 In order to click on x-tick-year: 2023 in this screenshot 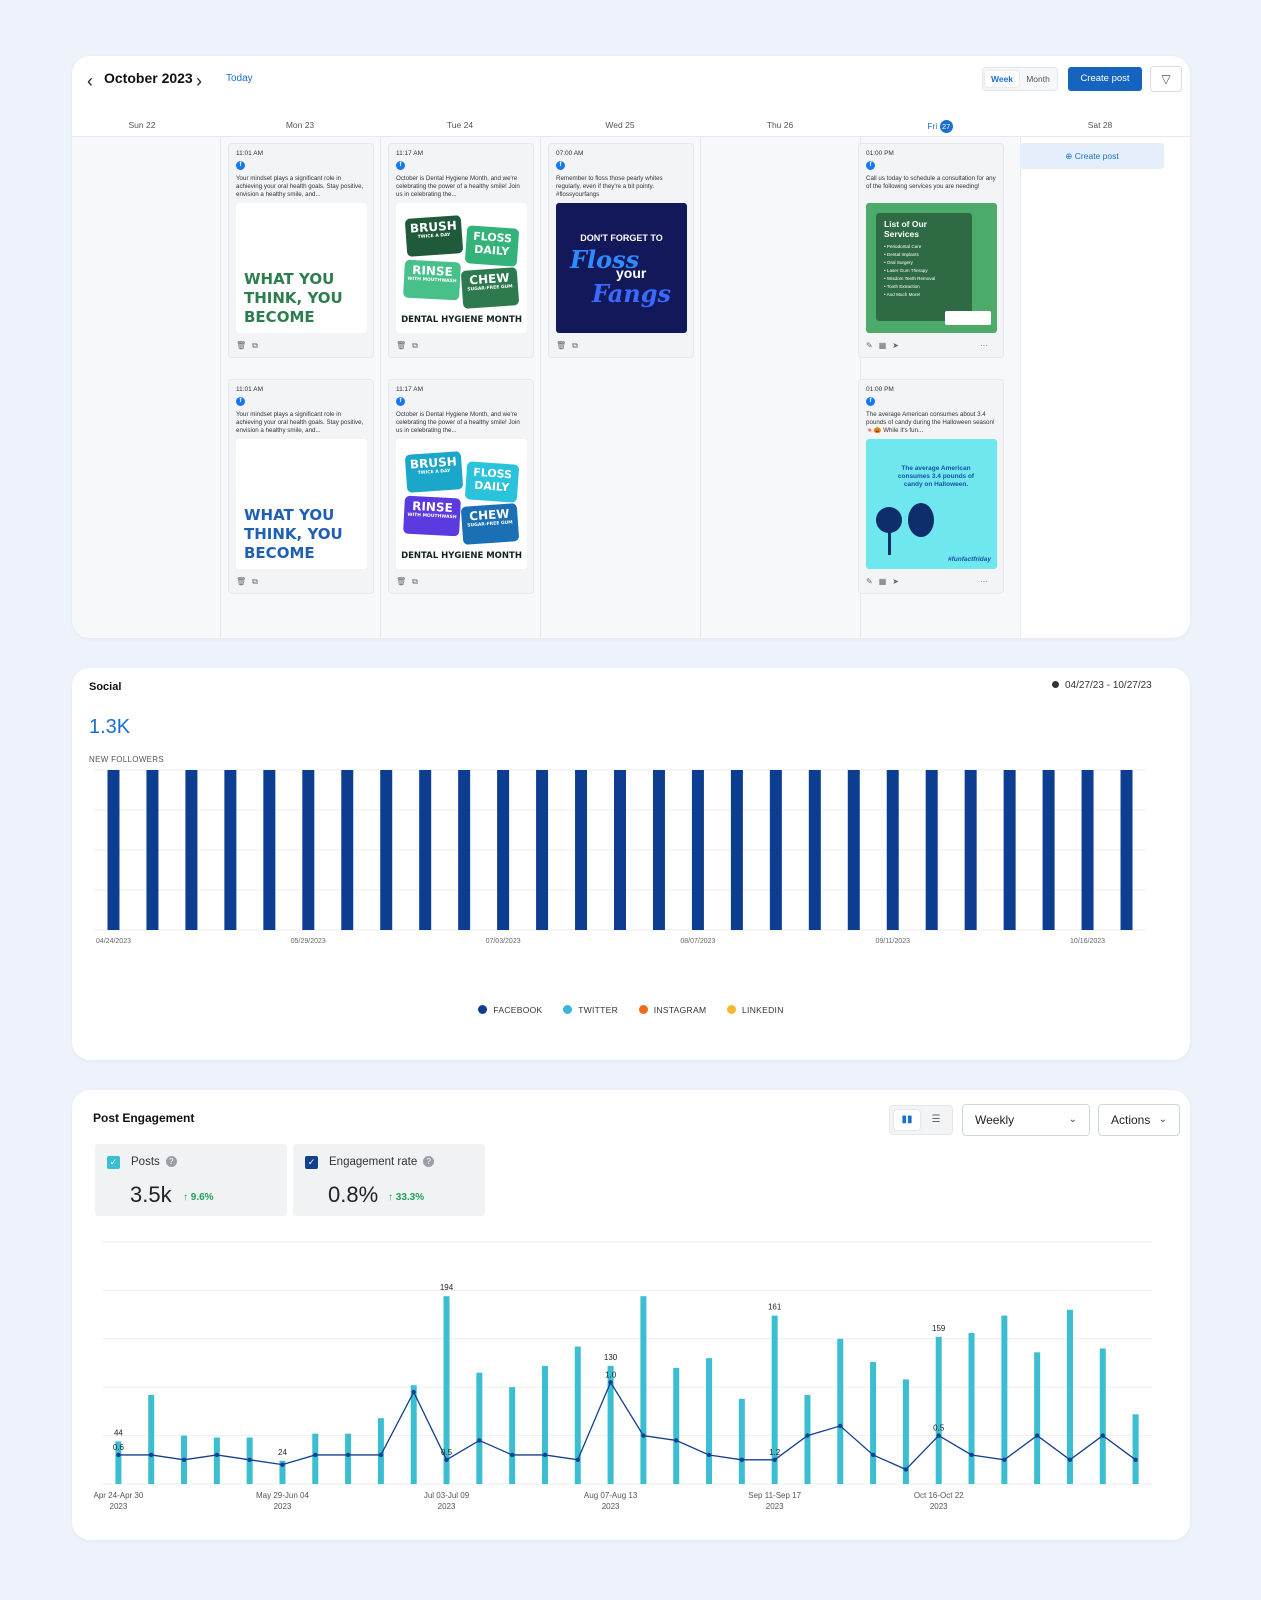, I will do `click(611, 1506)`.